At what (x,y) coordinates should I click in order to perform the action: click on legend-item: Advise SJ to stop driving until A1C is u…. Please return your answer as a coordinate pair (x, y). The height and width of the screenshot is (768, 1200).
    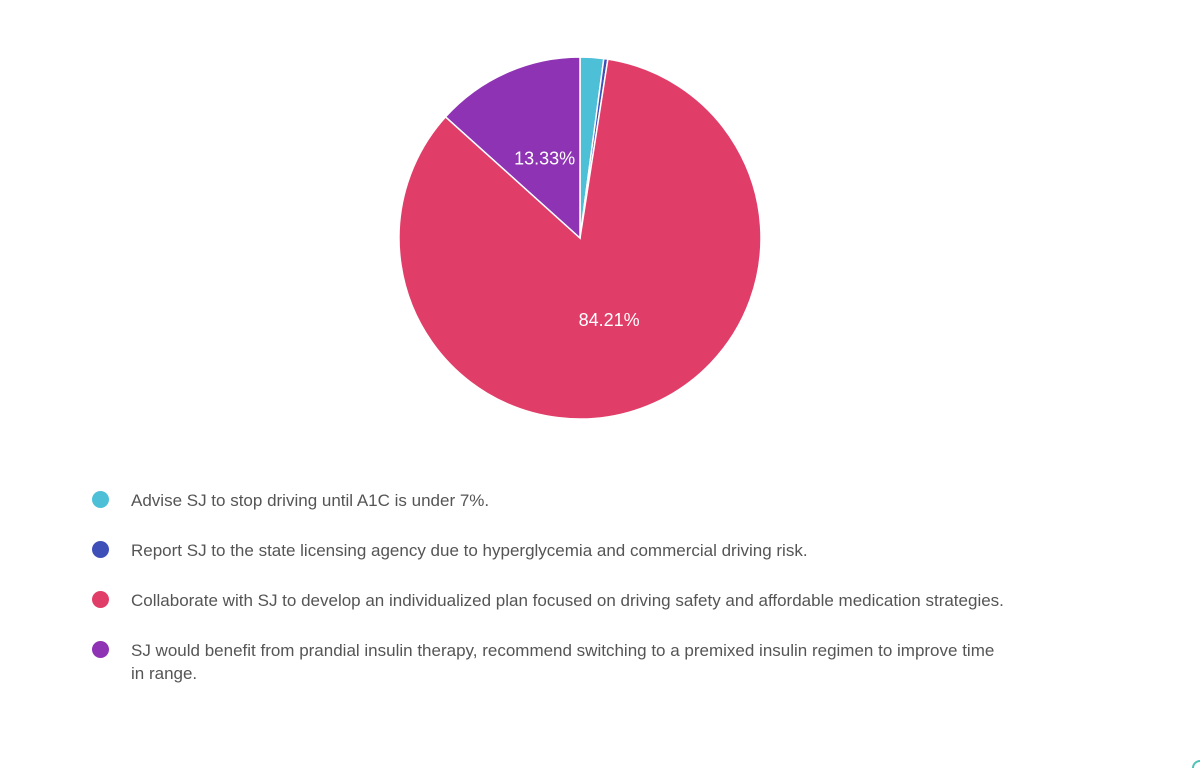
    Looking at the image, I should click on (552, 500).